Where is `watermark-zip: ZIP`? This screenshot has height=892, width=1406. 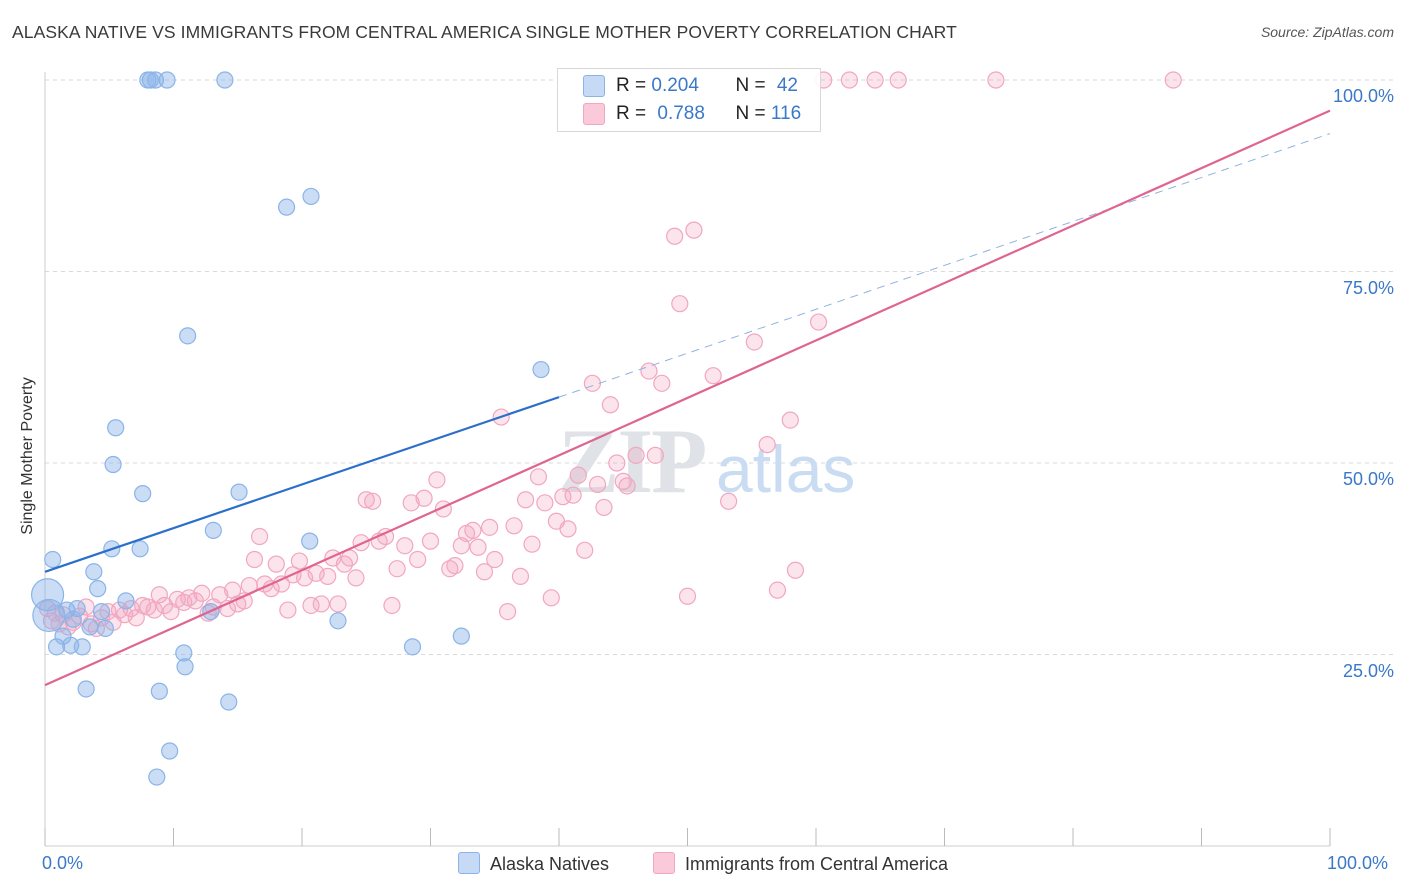
watermark-zip: ZIP is located at coordinates (631, 461).